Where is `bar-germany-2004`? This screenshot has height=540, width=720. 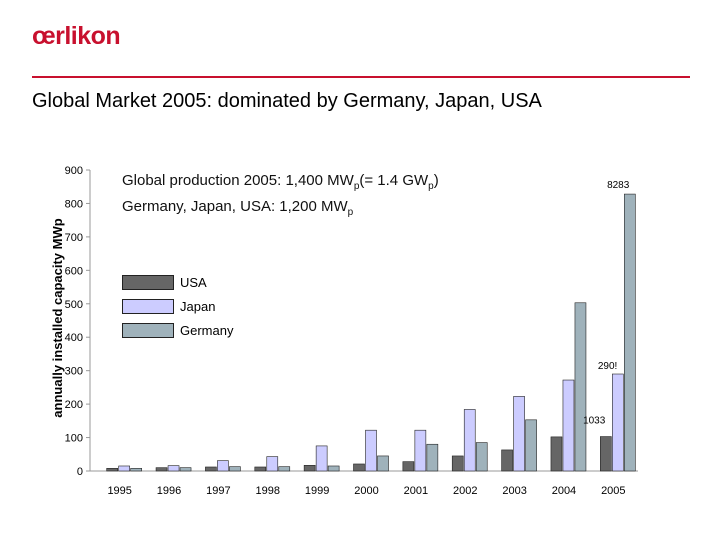 bar-germany-2004 is located at coordinates (580, 387).